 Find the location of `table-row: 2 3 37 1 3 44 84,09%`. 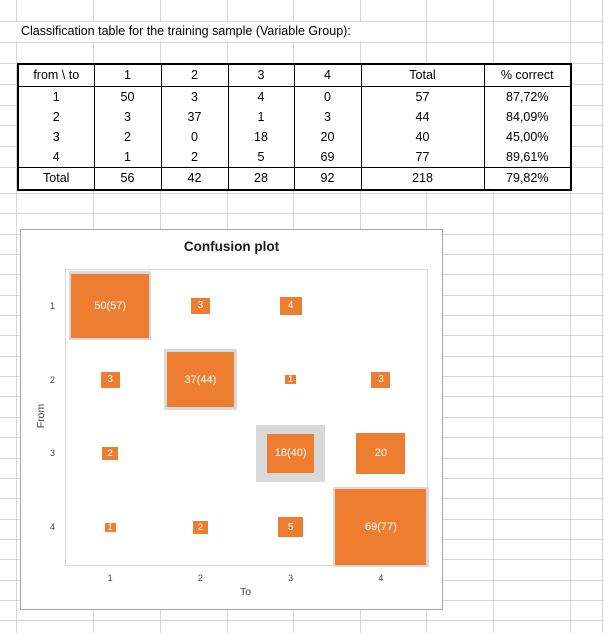

table-row: 2 3 37 1 3 44 84,09% is located at coordinates (294, 117).